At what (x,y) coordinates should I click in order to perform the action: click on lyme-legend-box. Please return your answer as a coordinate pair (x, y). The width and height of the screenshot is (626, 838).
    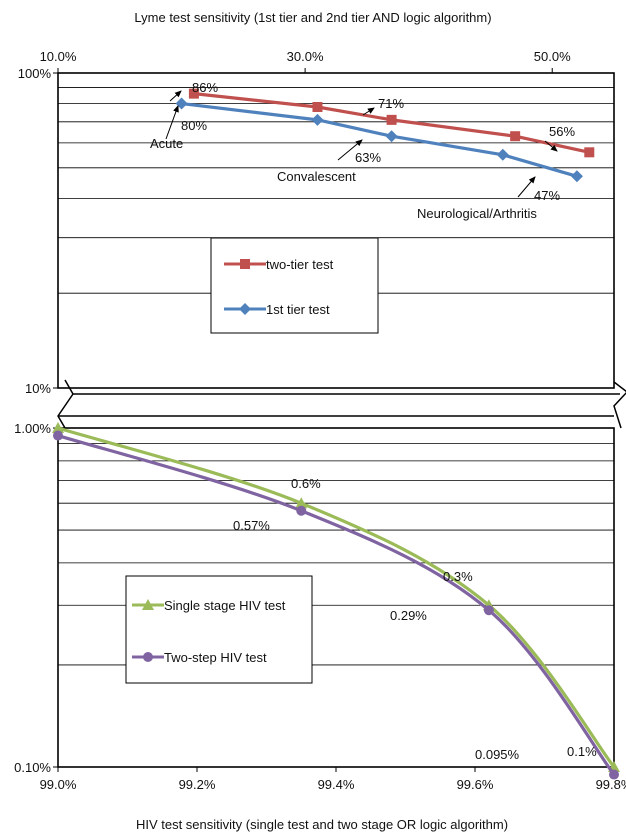
    Looking at the image, I should click on (294, 285).